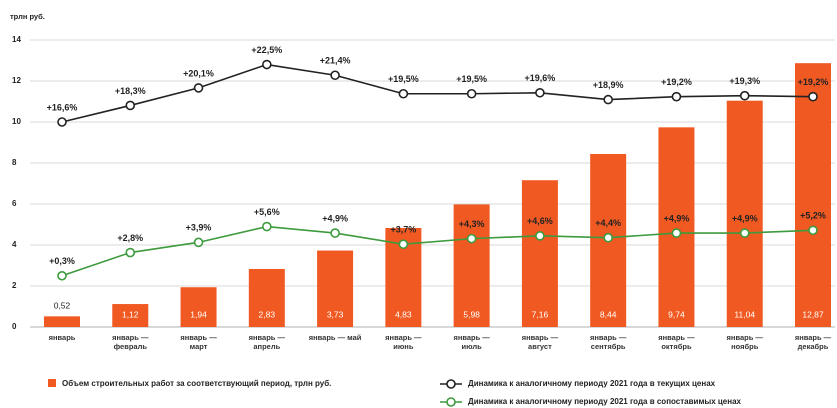 The image size is (837, 408). Describe the element at coordinates (744, 314) in the screenshot. I see `bar-value-label: 11,04` at that location.